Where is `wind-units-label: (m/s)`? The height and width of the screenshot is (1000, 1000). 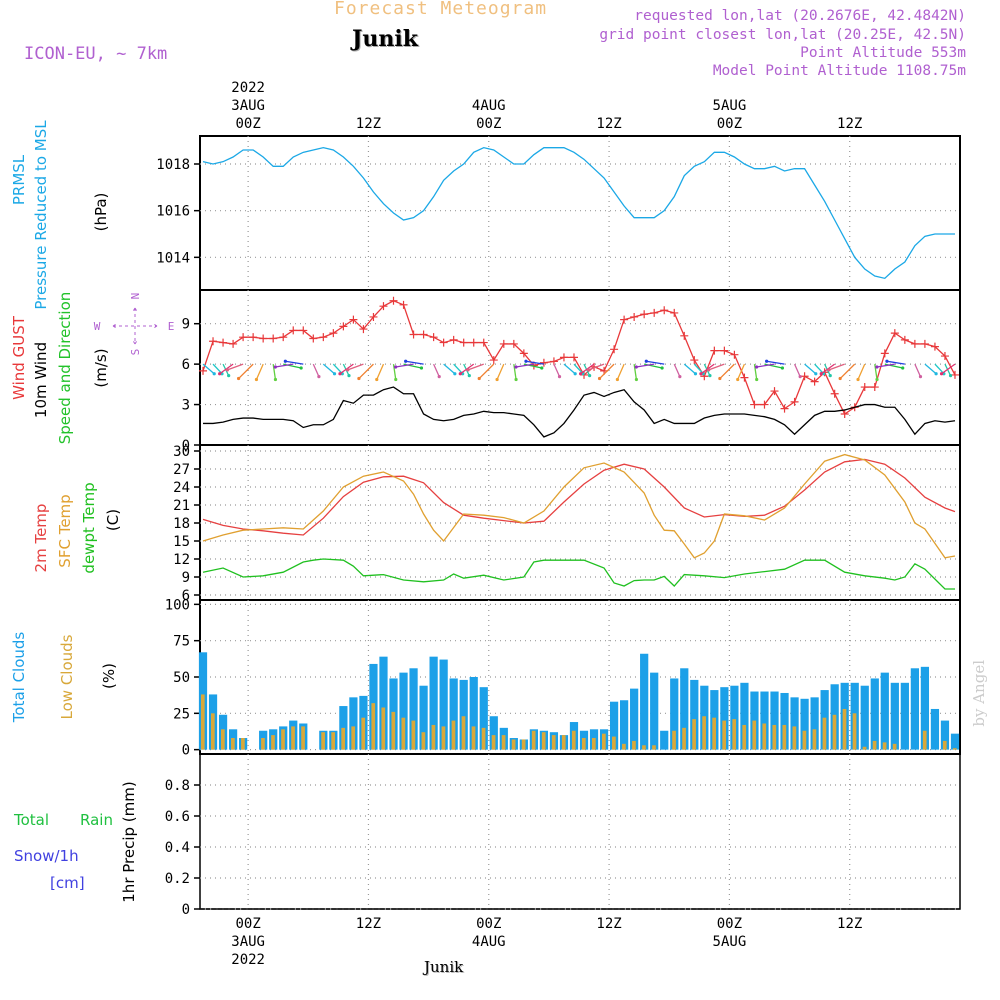 wind-units-label: (m/s) is located at coordinates (101, 367).